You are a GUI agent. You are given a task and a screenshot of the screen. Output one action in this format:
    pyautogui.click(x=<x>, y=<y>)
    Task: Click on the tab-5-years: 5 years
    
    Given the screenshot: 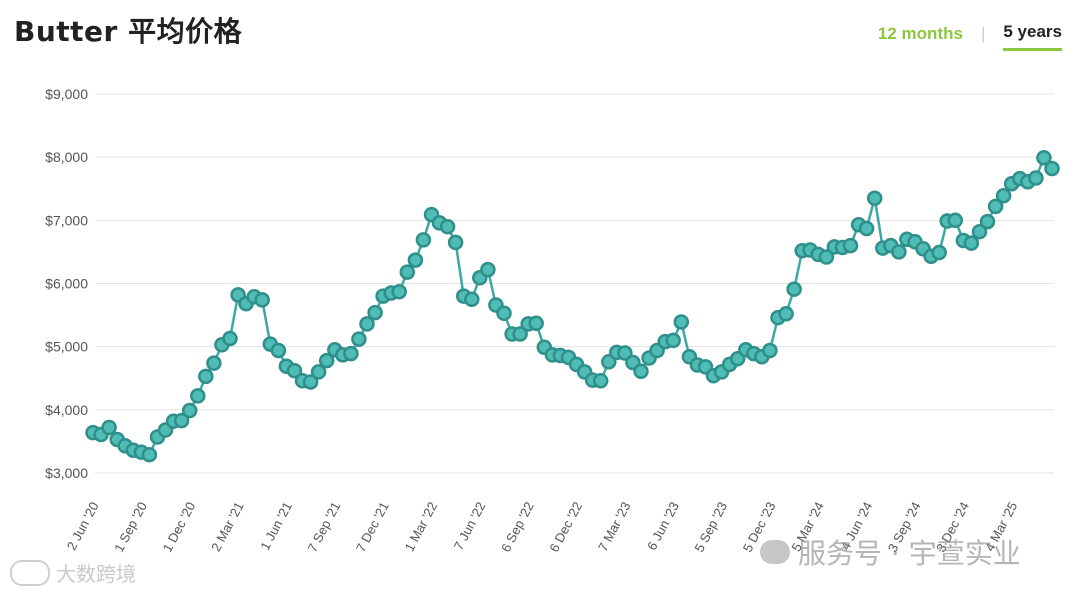 What is the action you would take?
    pyautogui.click(x=1032, y=36)
    